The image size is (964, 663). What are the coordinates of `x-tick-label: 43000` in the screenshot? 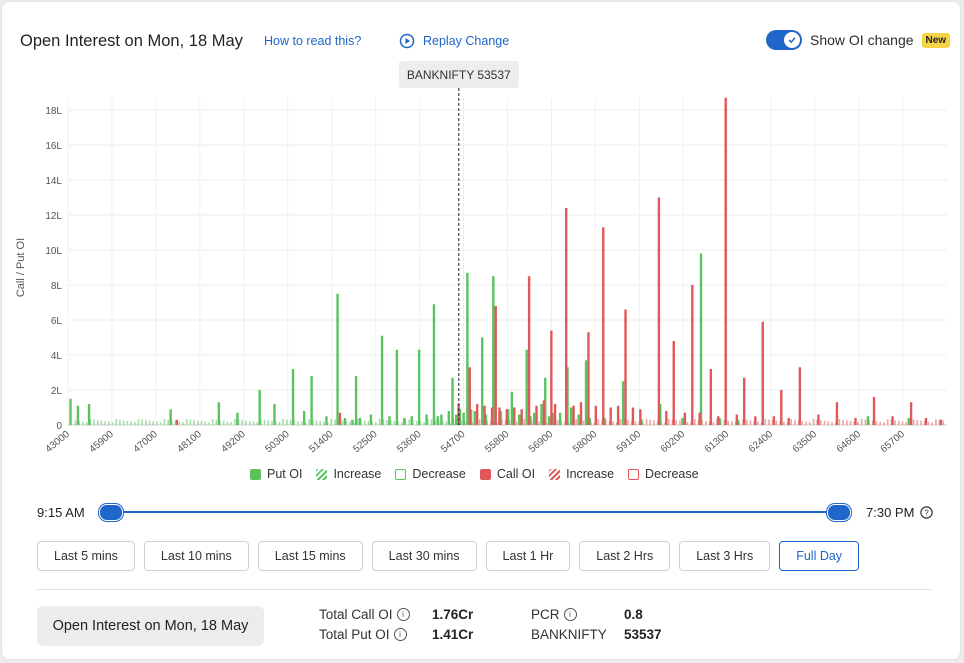 It's located at (58, 442).